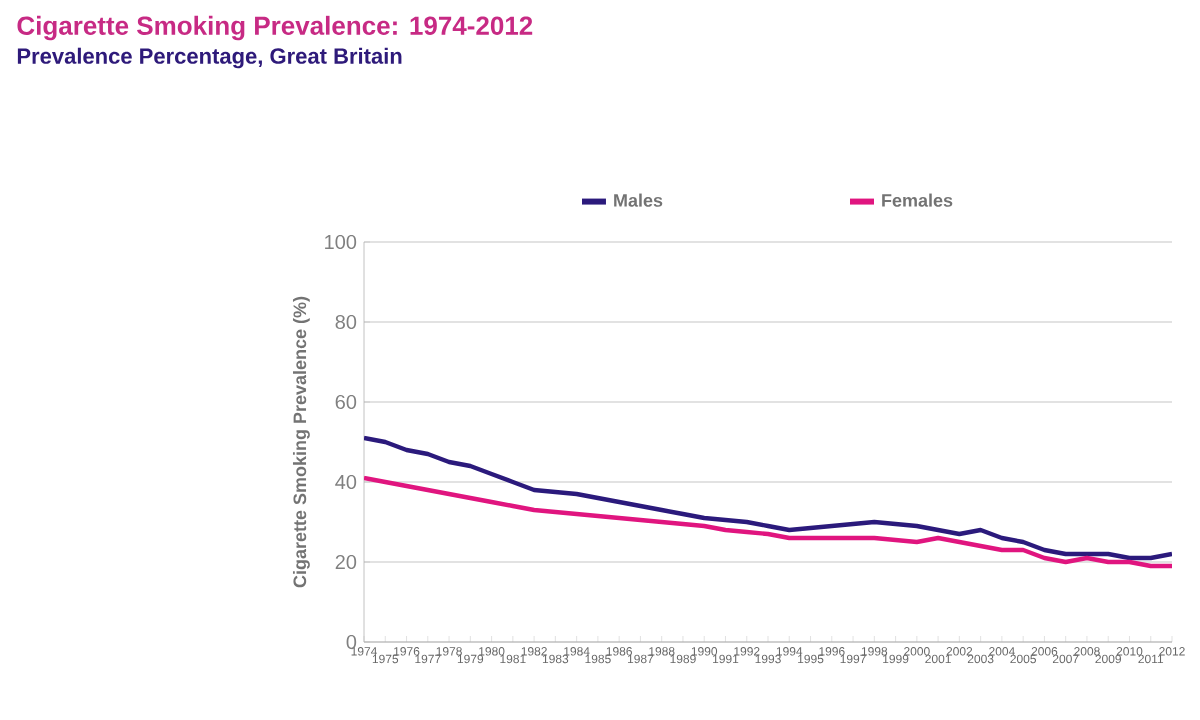  What do you see at coordinates (351, 642) in the screenshot?
I see `y-tick-label: 0` at bounding box center [351, 642].